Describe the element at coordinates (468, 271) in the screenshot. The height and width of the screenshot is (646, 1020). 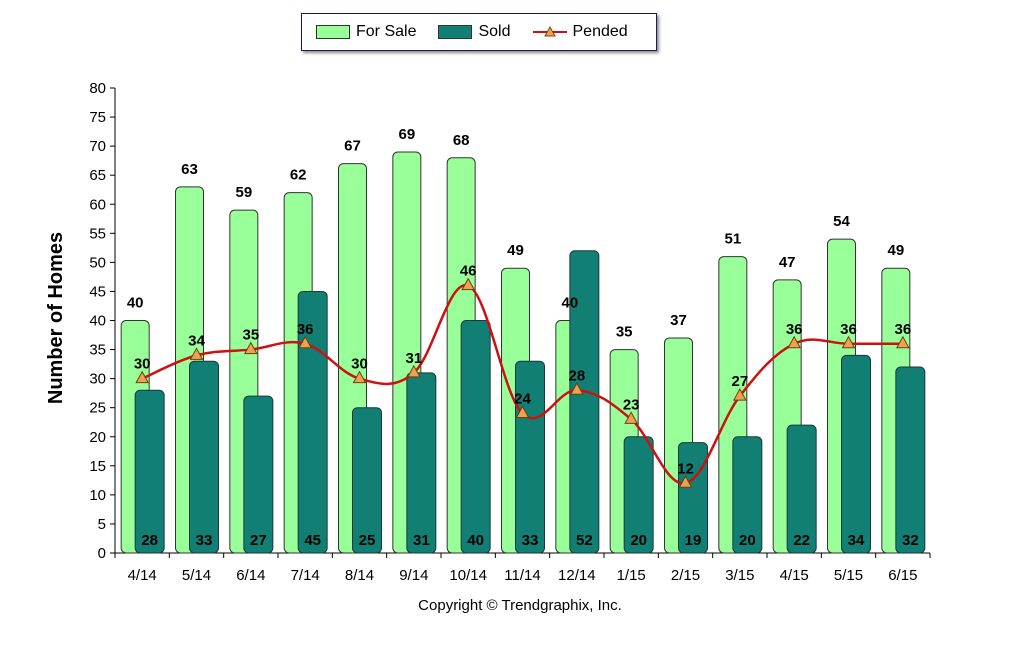
I see `pended-value-label: 46` at that location.